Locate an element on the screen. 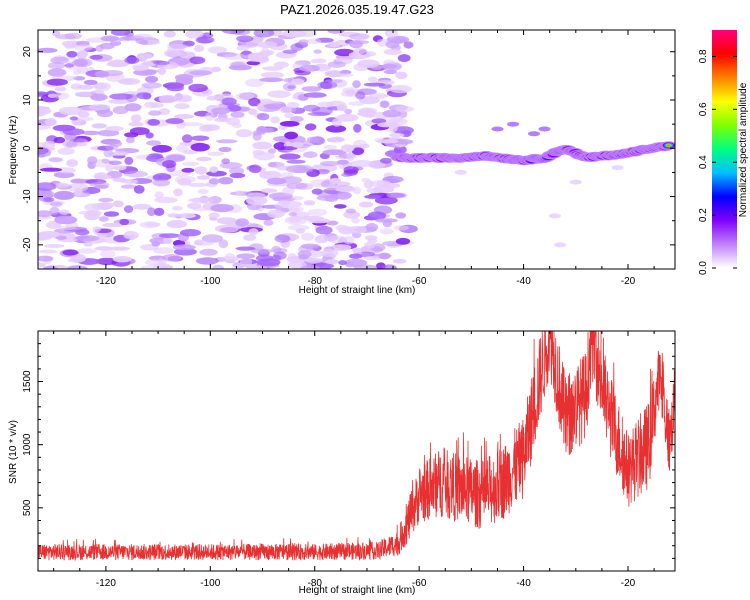 The image size is (750, 600). colorbar-tick-label: 0.2 is located at coordinates (703, 215).